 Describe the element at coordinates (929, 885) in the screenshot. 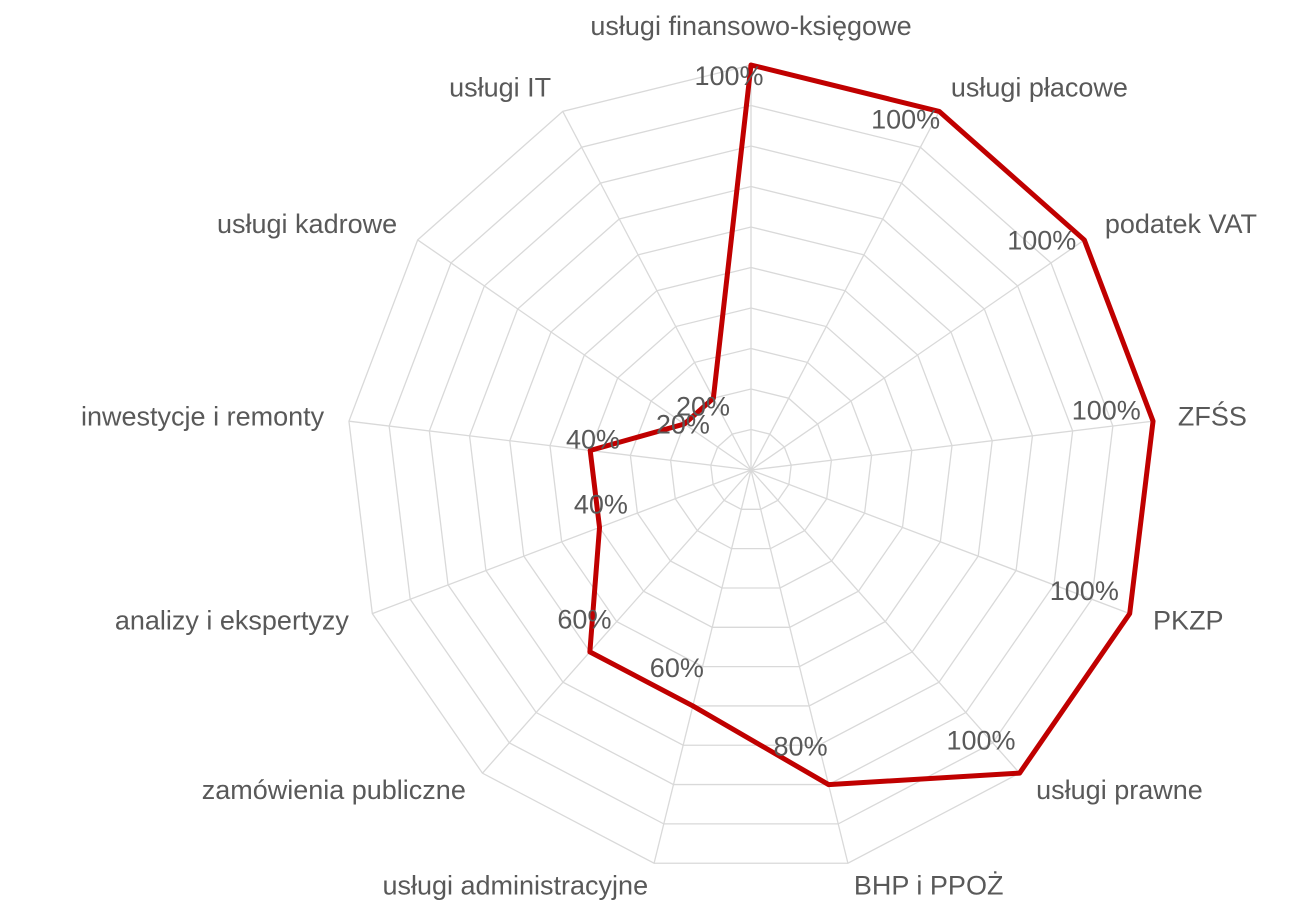

I see `category-label: BHP i PPOŻ` at that location.